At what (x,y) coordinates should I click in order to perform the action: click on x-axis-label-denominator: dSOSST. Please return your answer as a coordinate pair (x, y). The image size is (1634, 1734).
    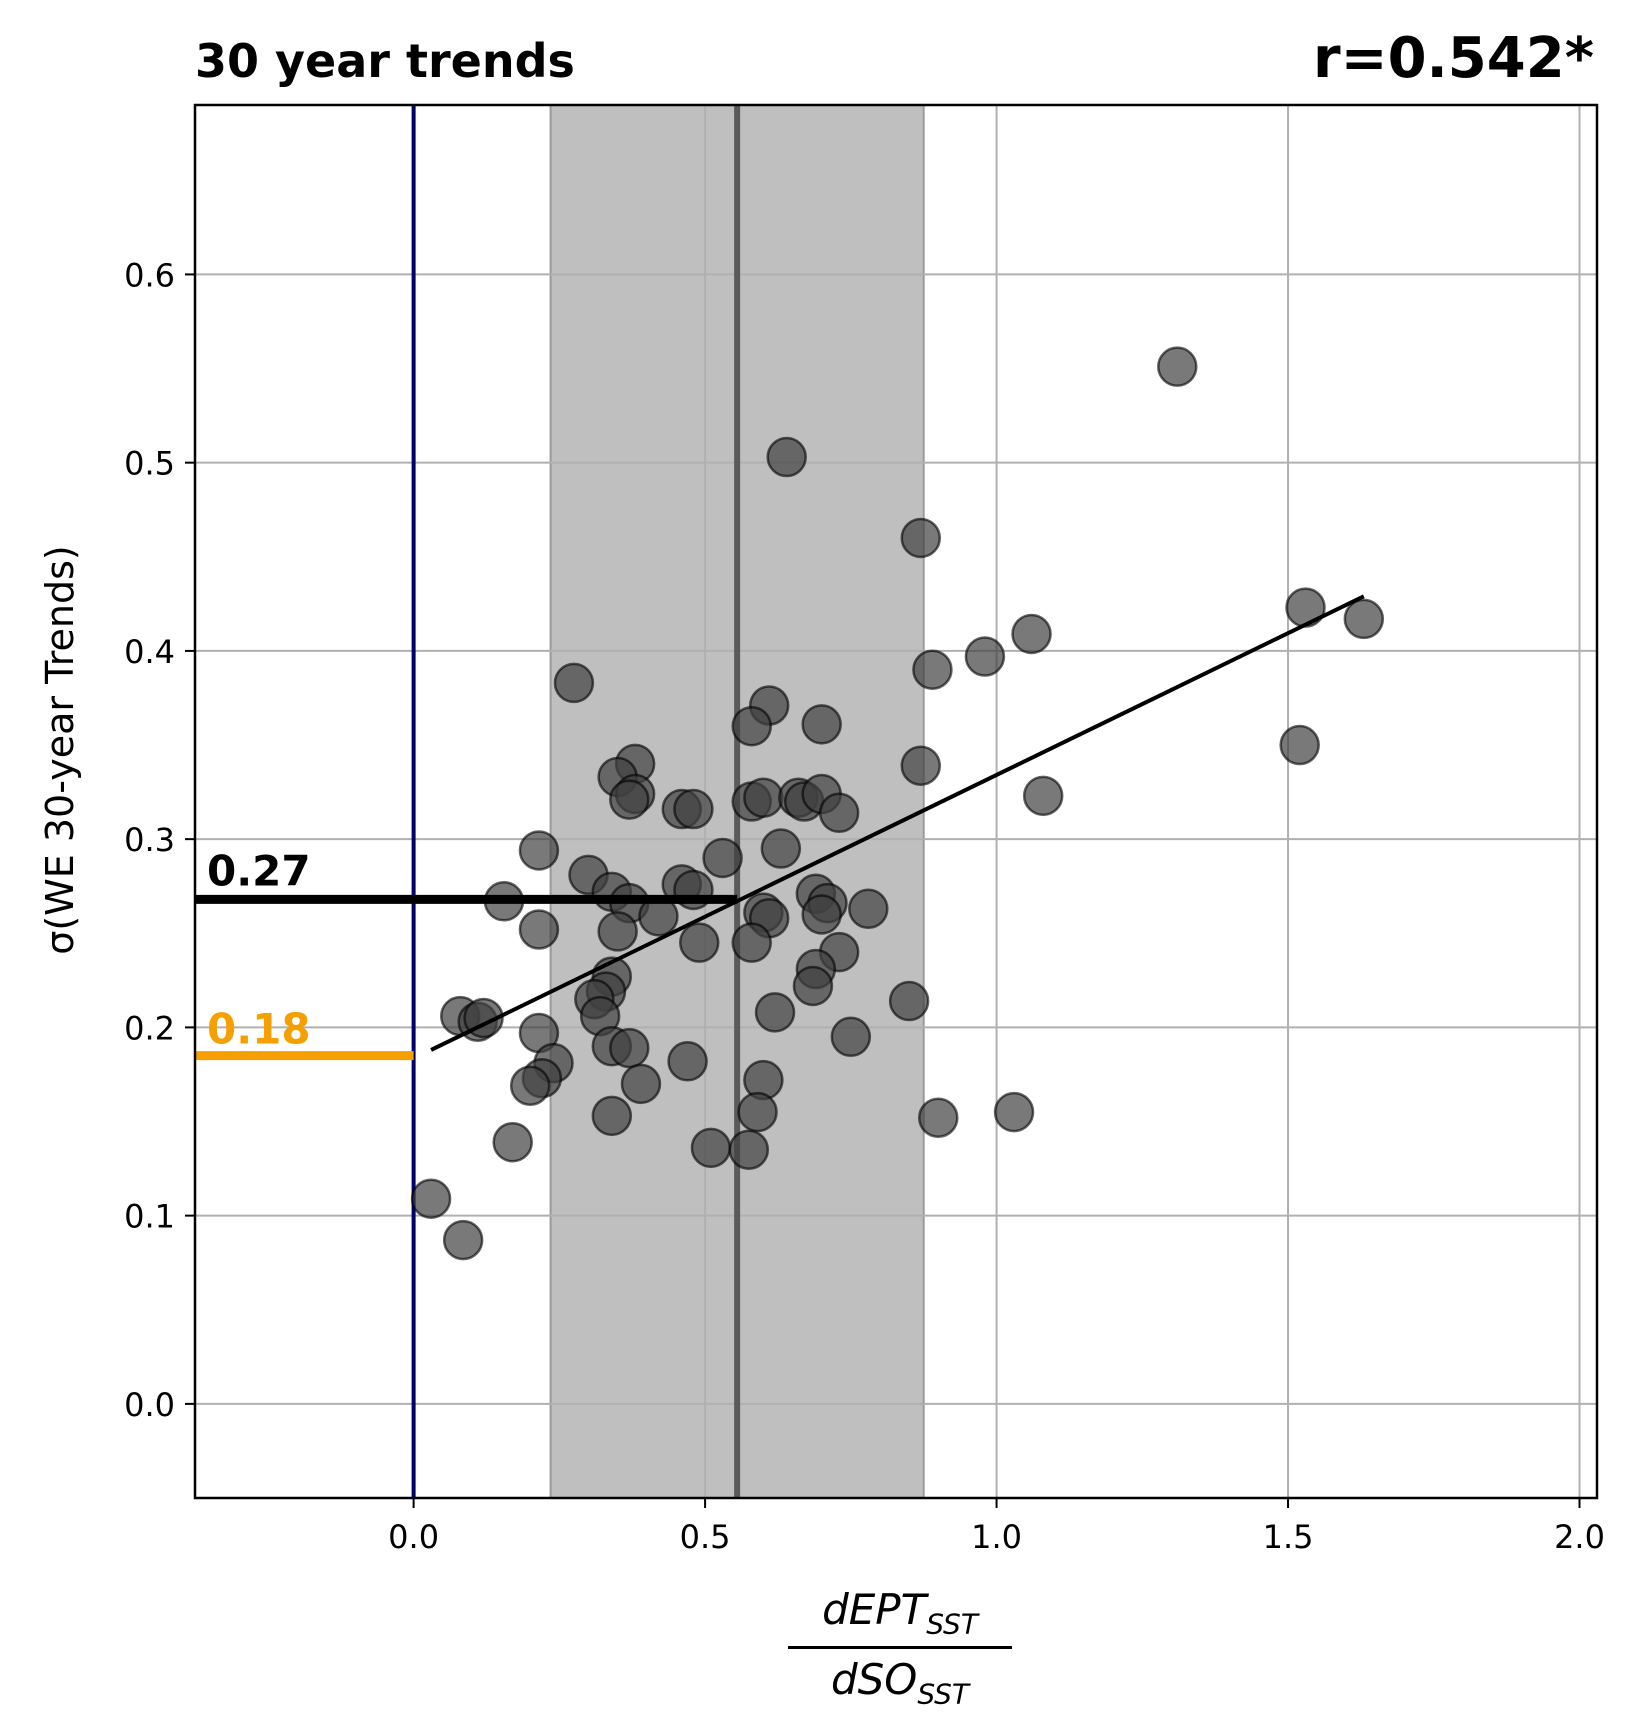
    Looking at the image, I should click on (900, 1679).